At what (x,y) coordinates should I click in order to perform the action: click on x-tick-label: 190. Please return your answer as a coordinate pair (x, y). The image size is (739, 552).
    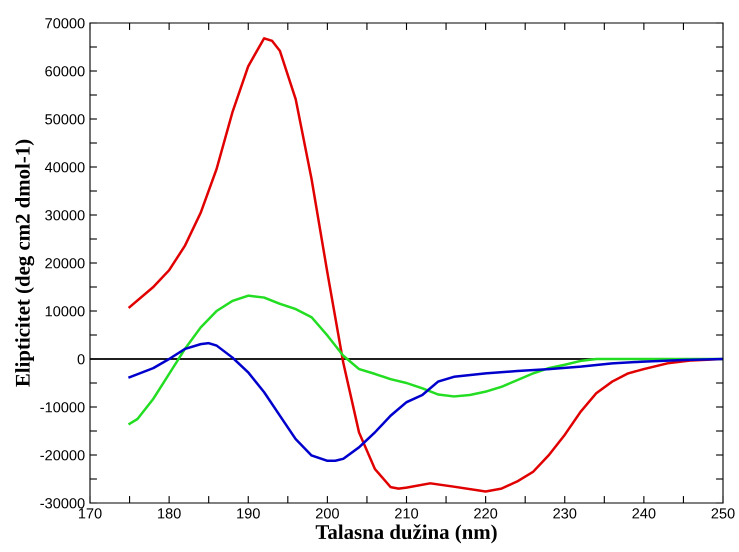
    Looking at the image, I should click on (248, 513).